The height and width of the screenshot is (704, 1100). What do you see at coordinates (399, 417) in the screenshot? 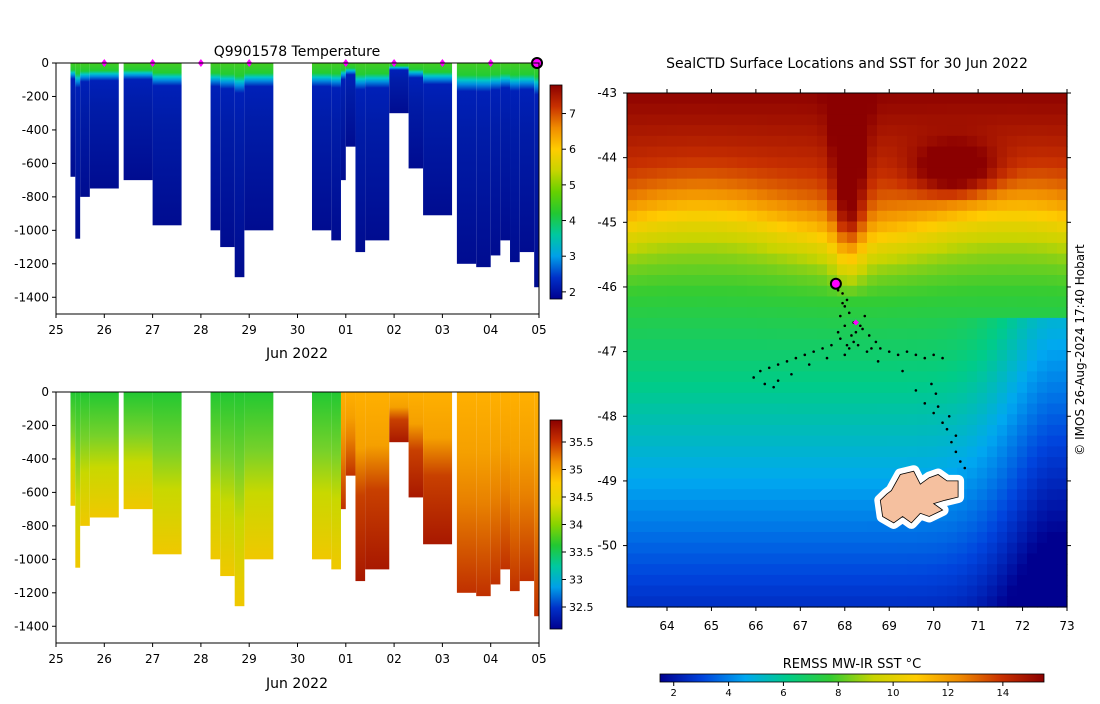
I see `salinity-profile-column` at bounding box center [399, 417].